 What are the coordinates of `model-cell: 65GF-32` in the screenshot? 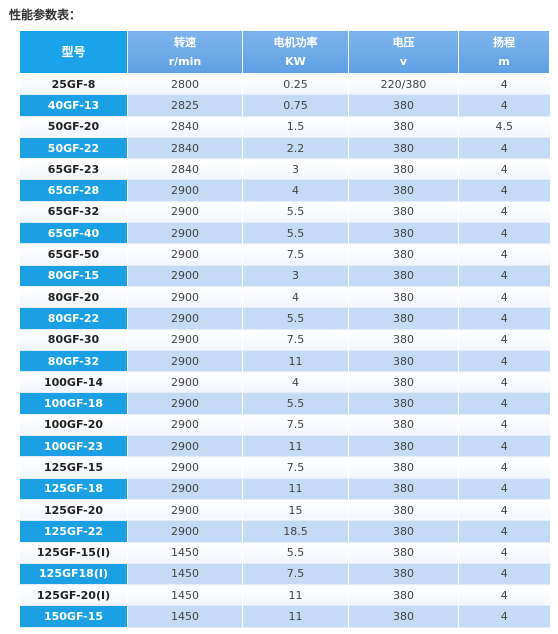 It's located at (73, 212).